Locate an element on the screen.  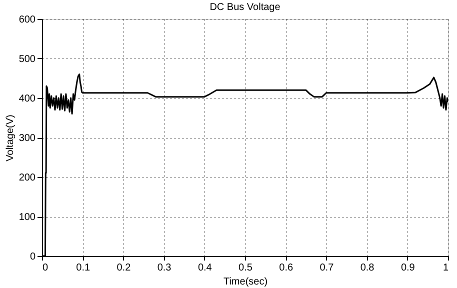
x-tick-label: 0.8 is located at coordinates (367, 268).